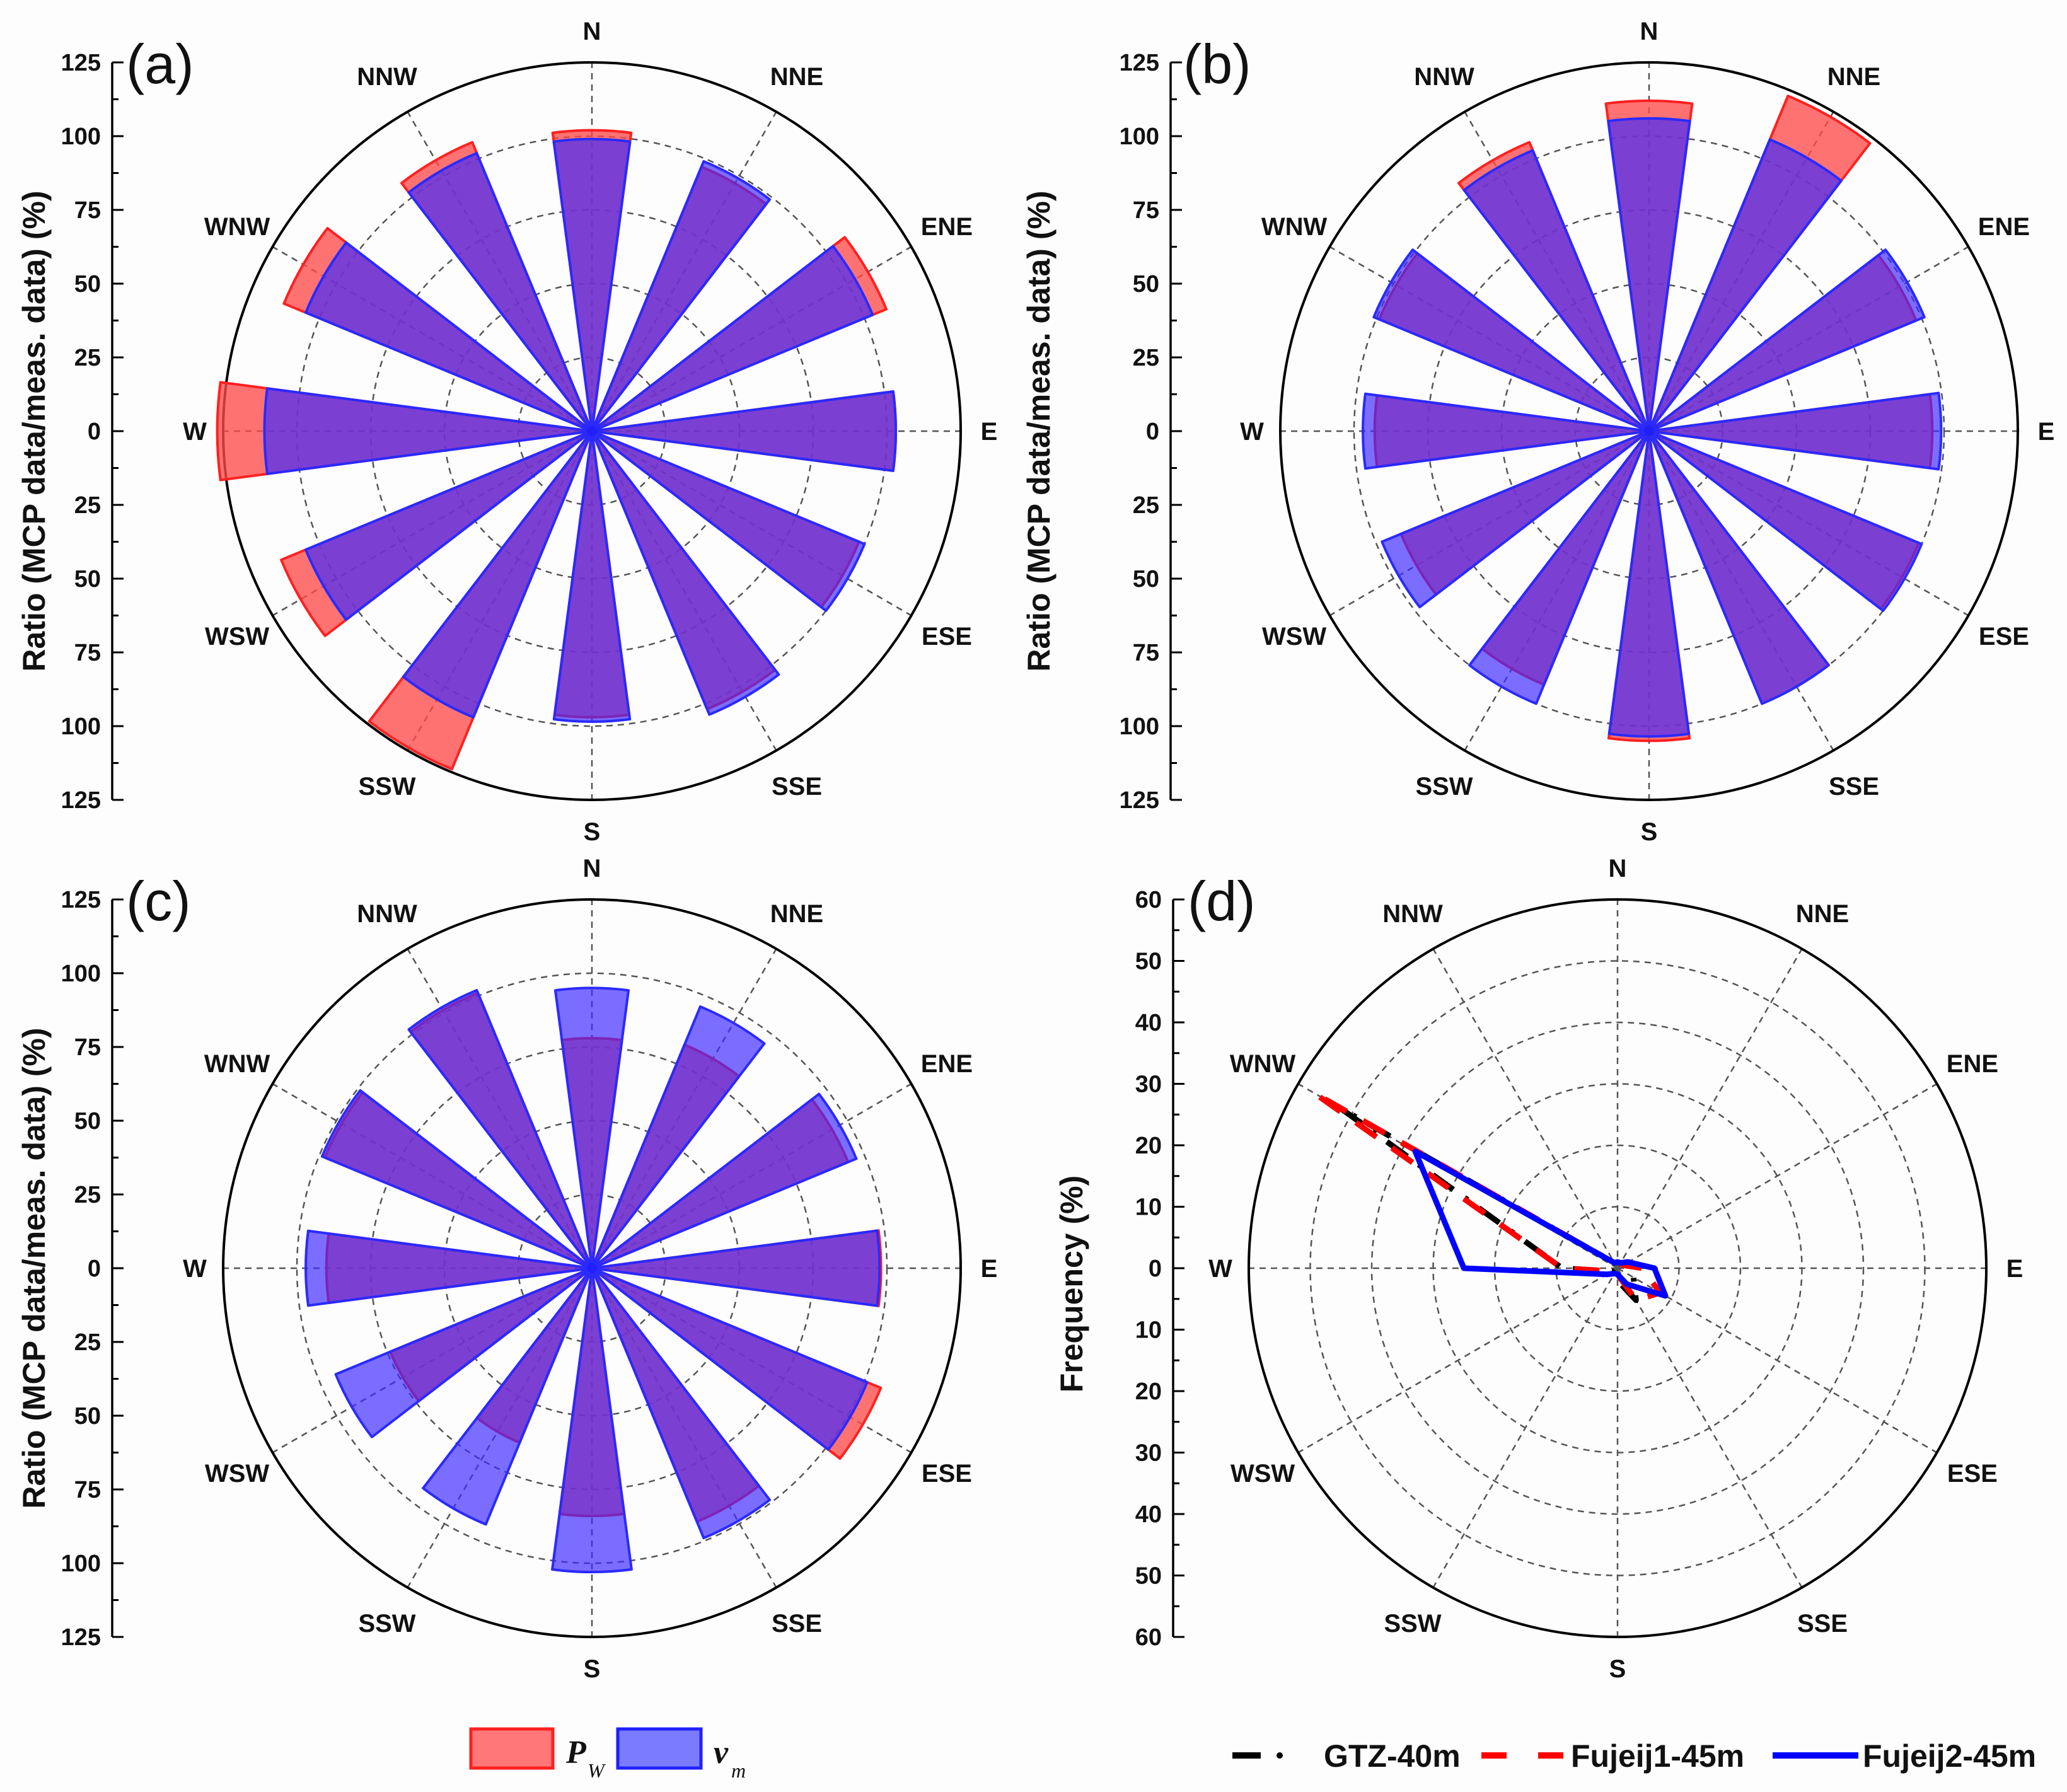 The width and height of the screenshot is (2067, 1792). I want to click on panel-letter: (c), so click(158, 901).